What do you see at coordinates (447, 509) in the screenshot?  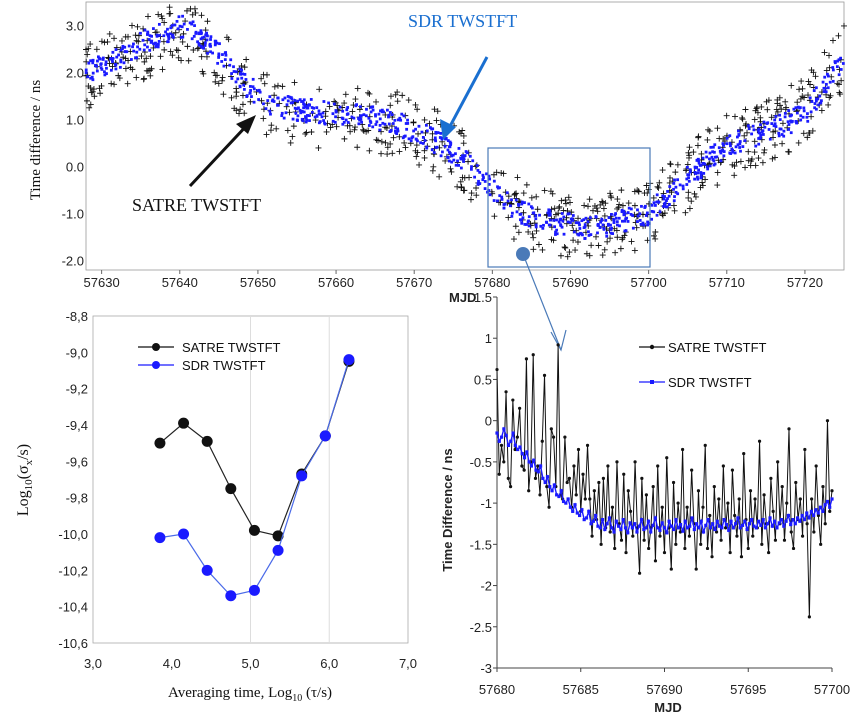 I see `zoom-y-axis-label: Time Difference / ns` at bounding box center [447, 509].